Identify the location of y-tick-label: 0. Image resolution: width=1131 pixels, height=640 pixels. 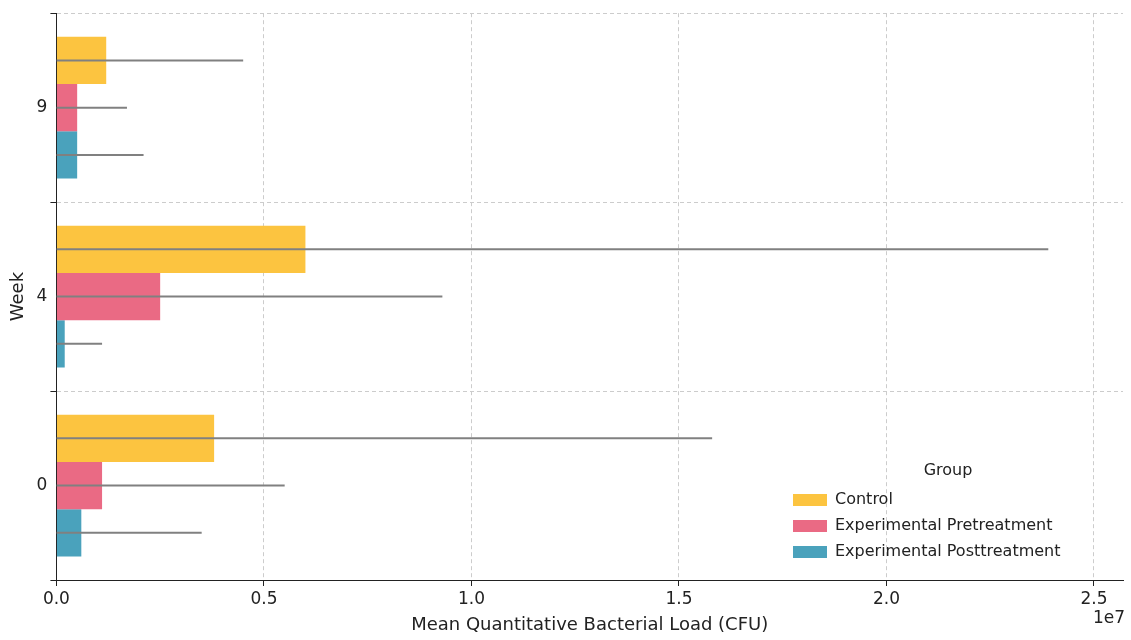
(42, 483).